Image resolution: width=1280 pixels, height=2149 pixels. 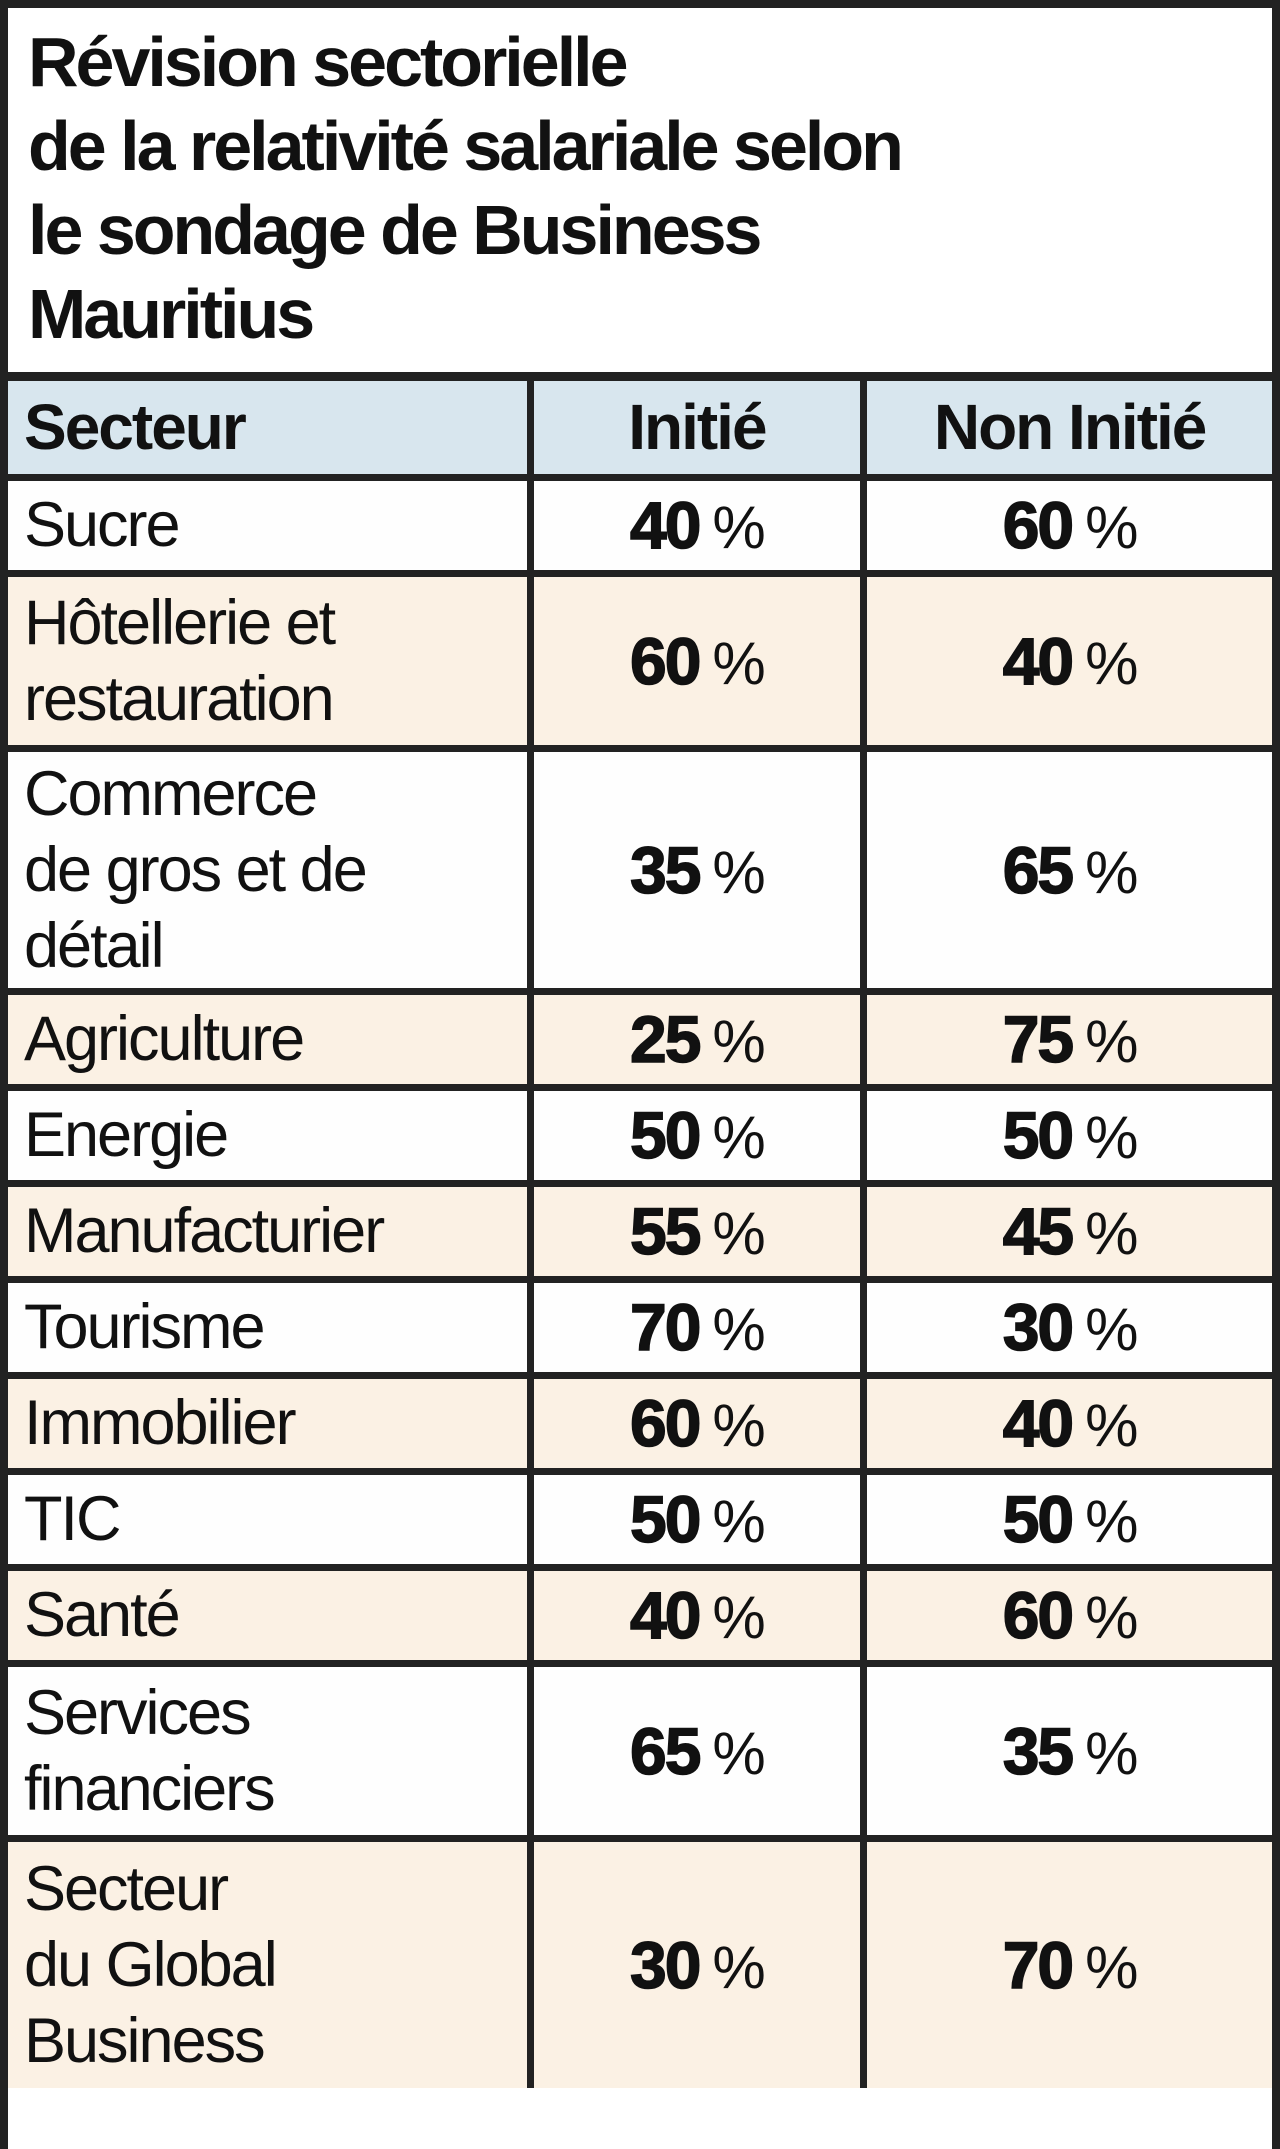 I want to click on table-row-tourisme: Tourisme 70% 30%, so click(x=640, y=1327).